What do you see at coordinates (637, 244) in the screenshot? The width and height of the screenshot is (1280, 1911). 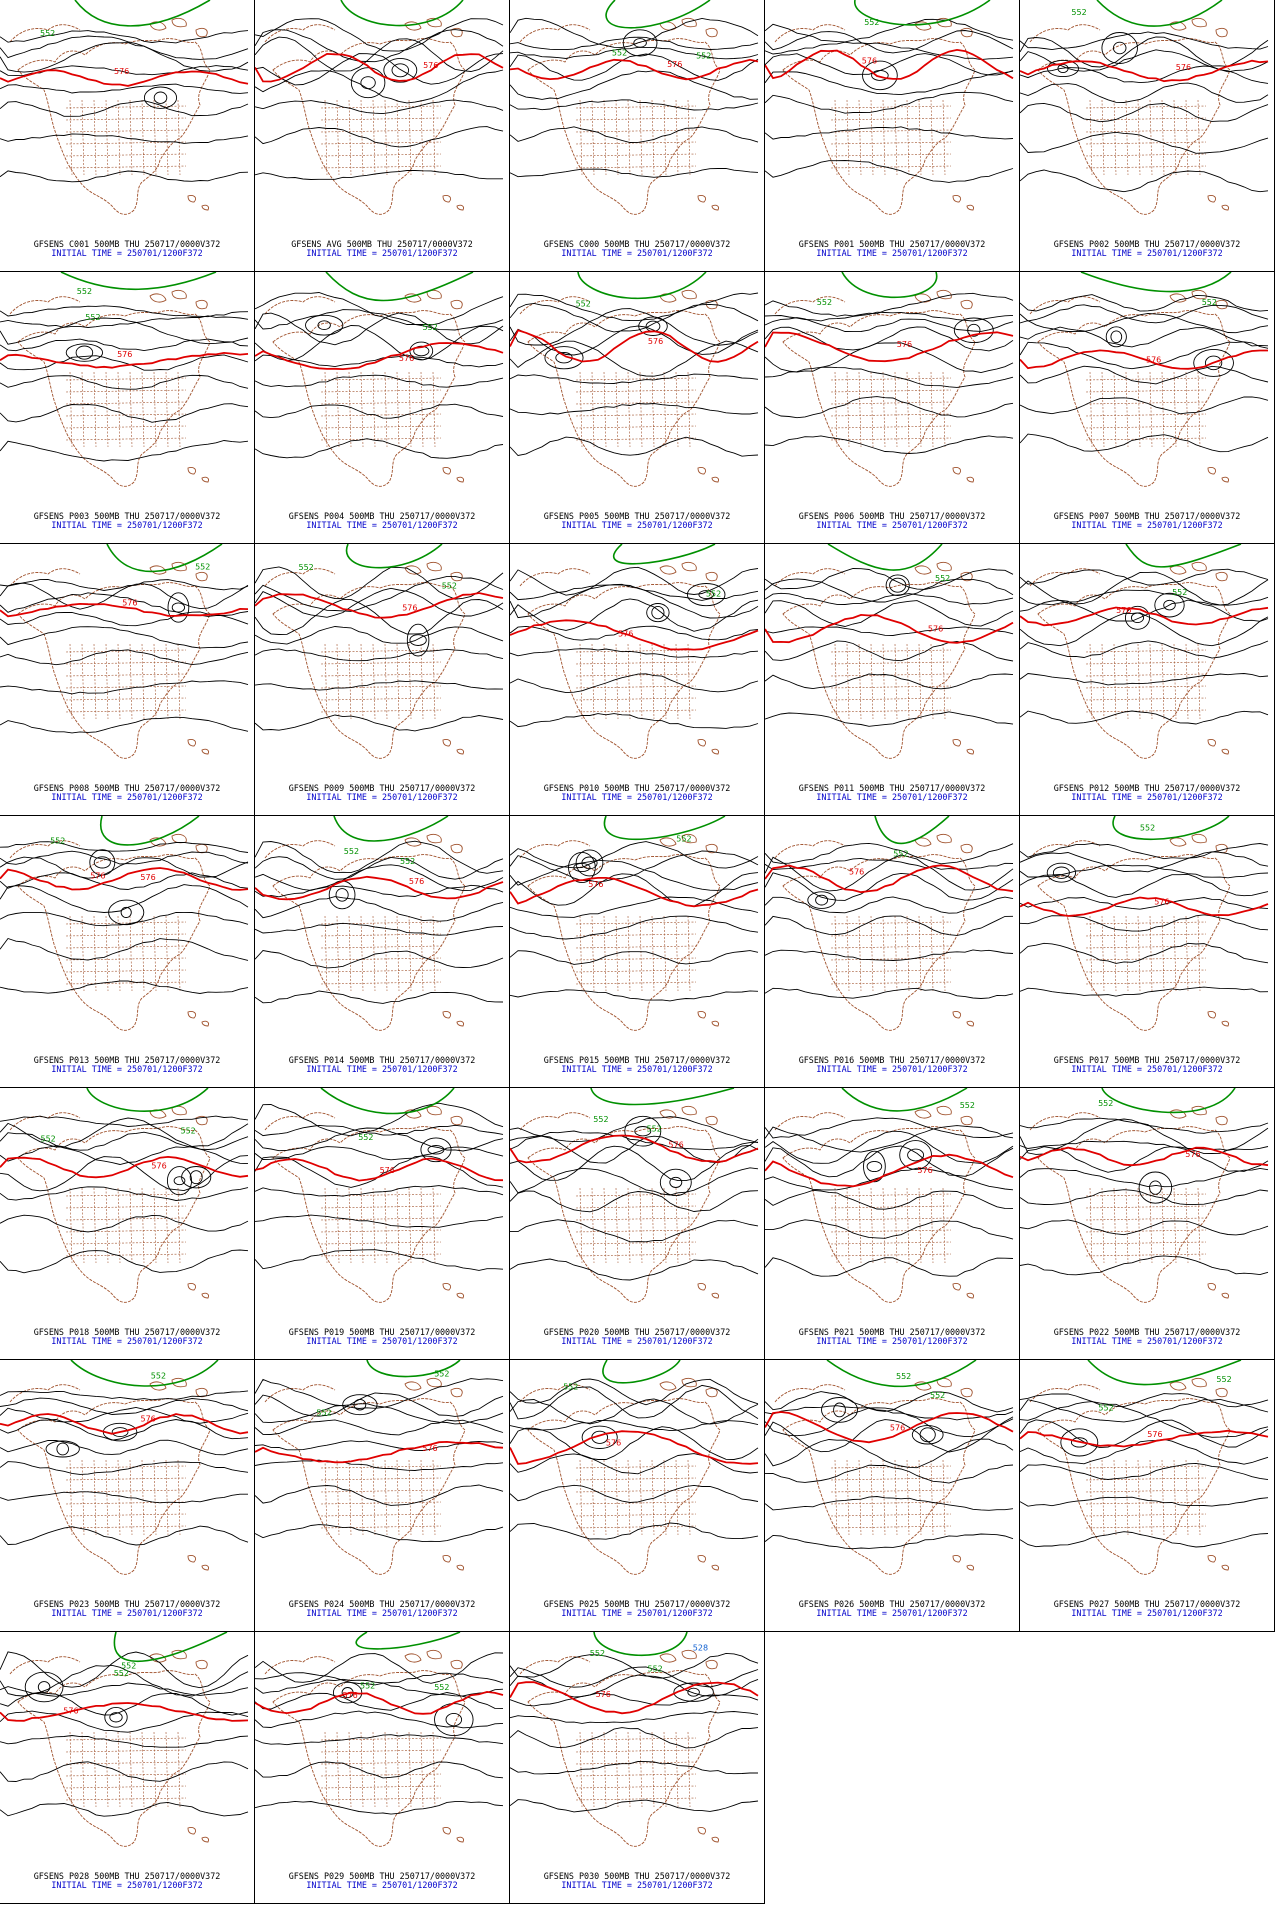 I see `panel-title: GFSENS C000 500MB THU 250717/0000V372` at bounding box center [637, 244].